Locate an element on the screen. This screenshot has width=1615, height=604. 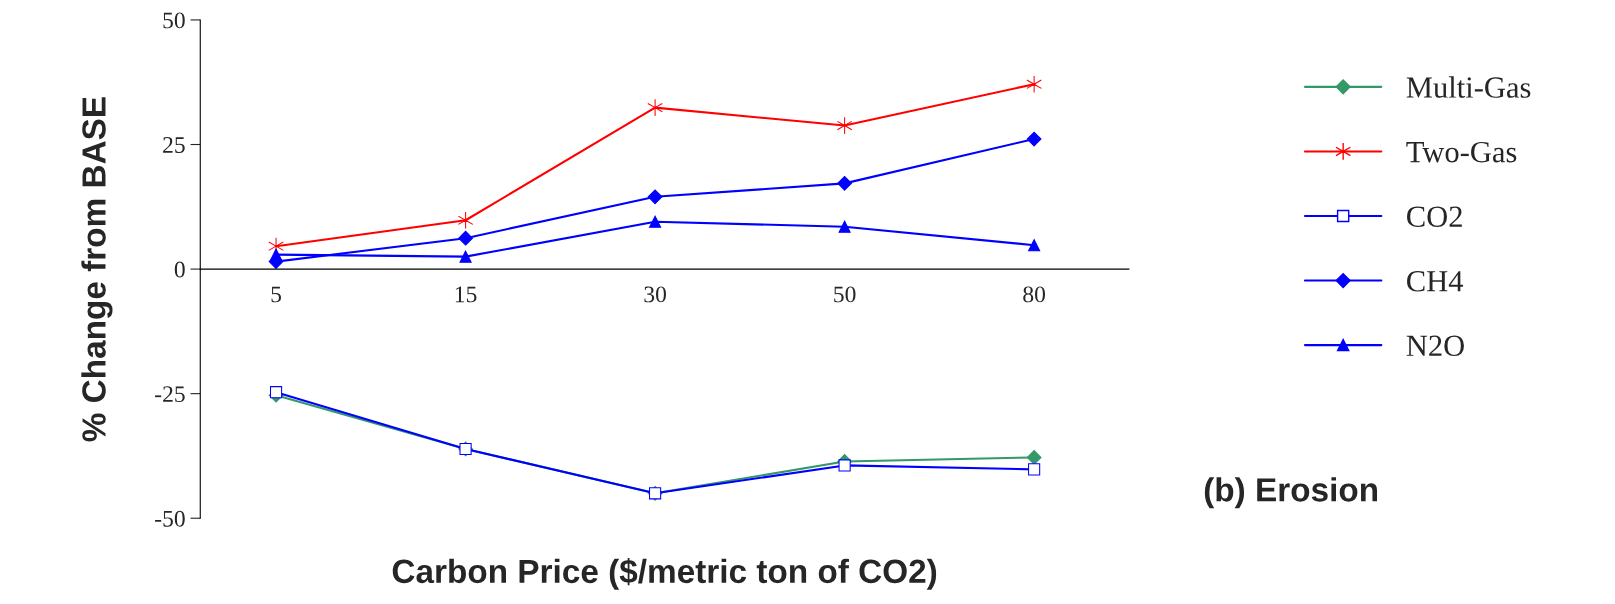
y-tick-label: 50 is located at coordinates (174, 20).